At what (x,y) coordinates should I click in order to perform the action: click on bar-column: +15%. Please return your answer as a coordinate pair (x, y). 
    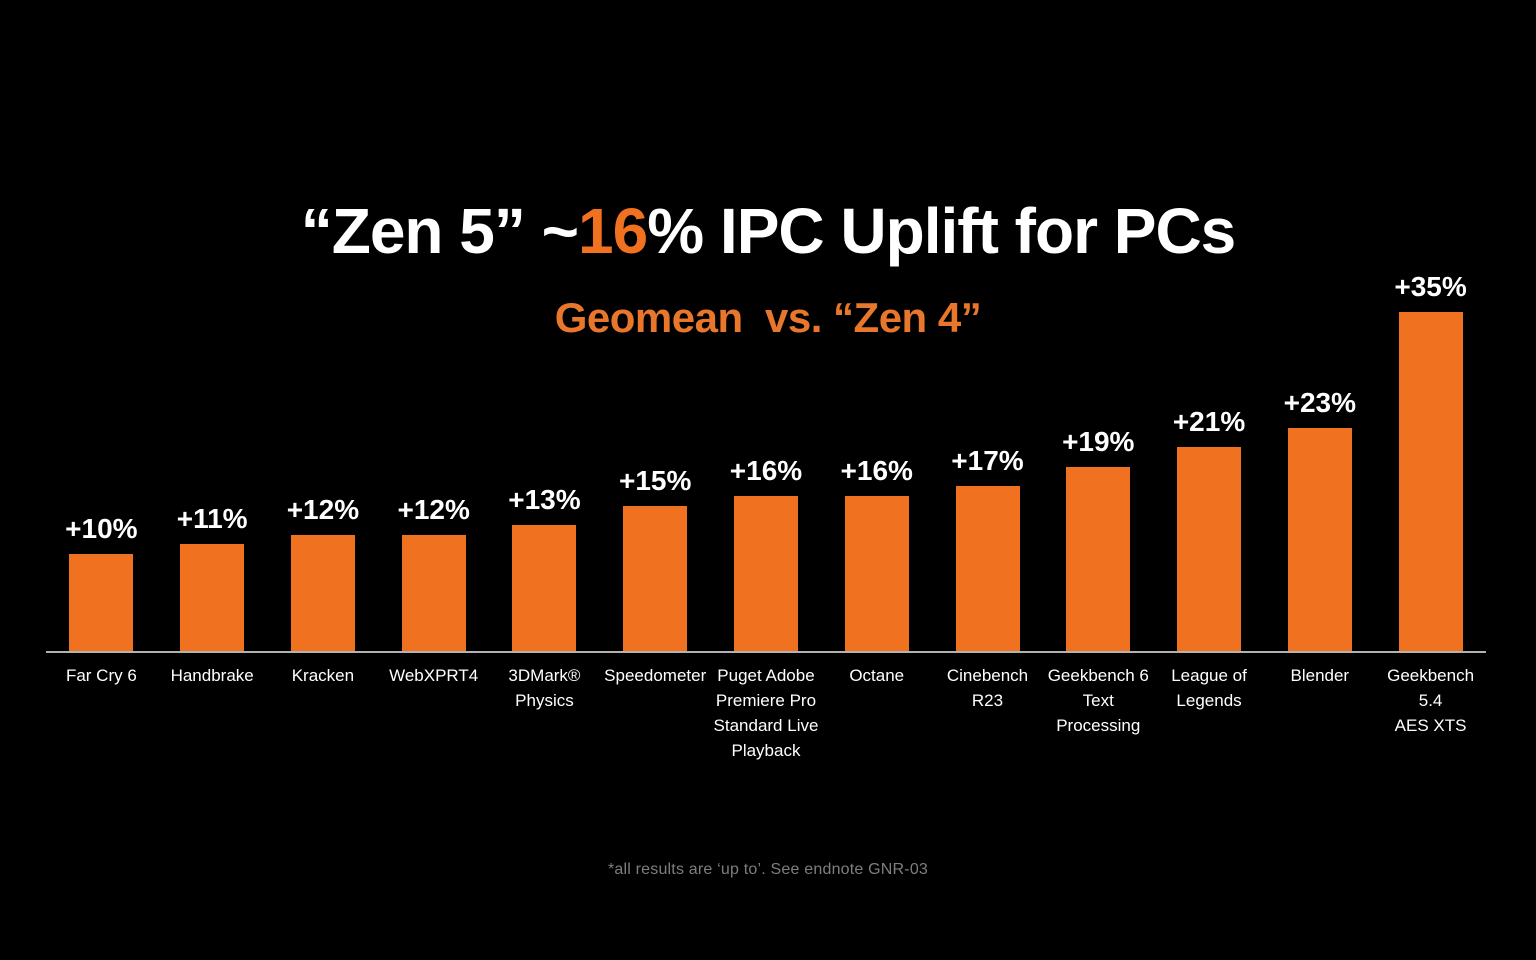
    Looking at the image, I should click on (655, 557).